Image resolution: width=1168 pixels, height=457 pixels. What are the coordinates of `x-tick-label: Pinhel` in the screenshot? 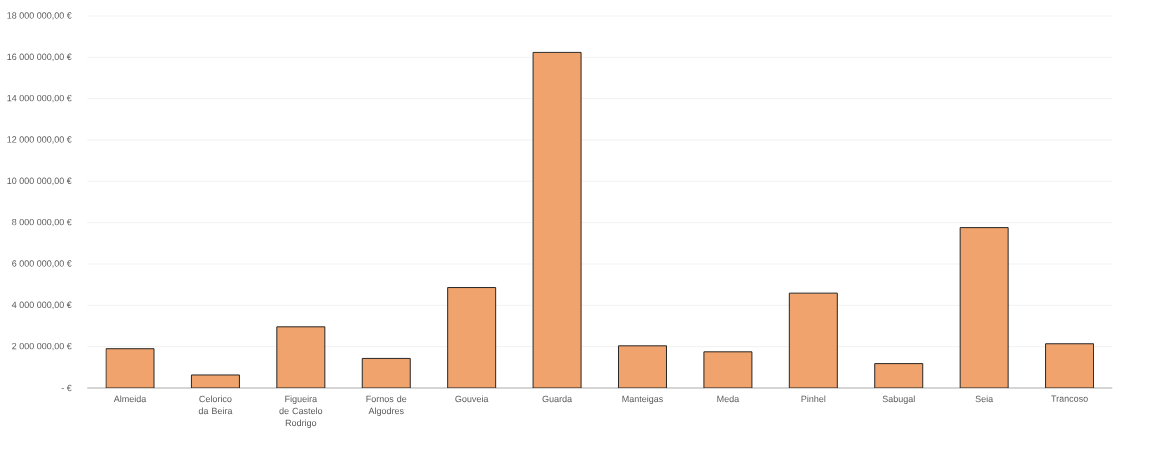 It's located at (813, 399).